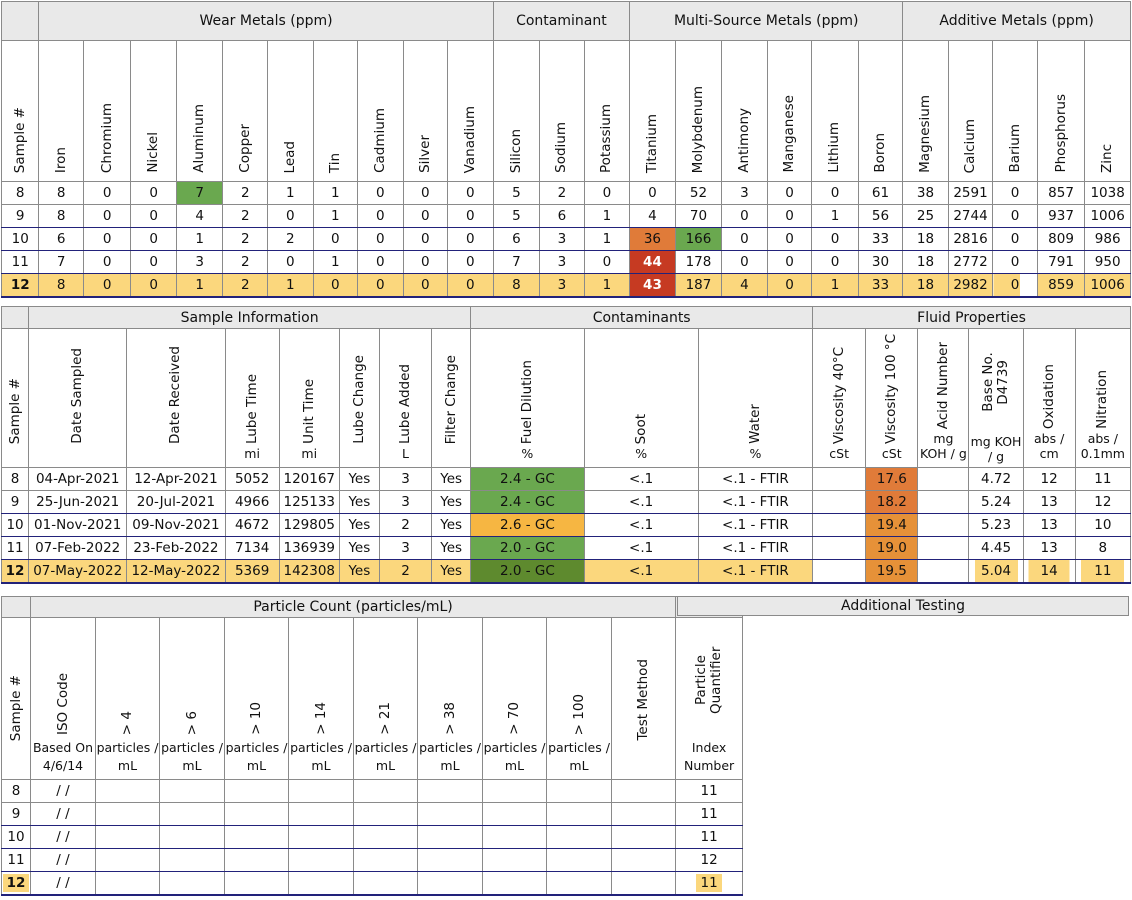  Describe the element at coordinates (176, 571) in the screenshot. I see `fluid-value: 12-May-2022` at that location.